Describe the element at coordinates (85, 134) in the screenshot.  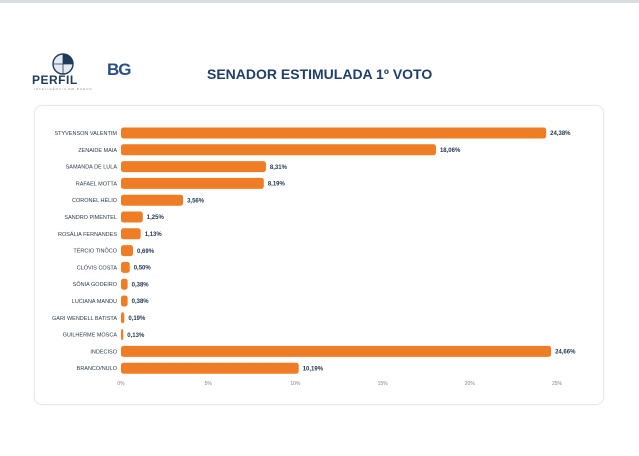
I see `category-label: STYVENSON VALENTIM` at that location.